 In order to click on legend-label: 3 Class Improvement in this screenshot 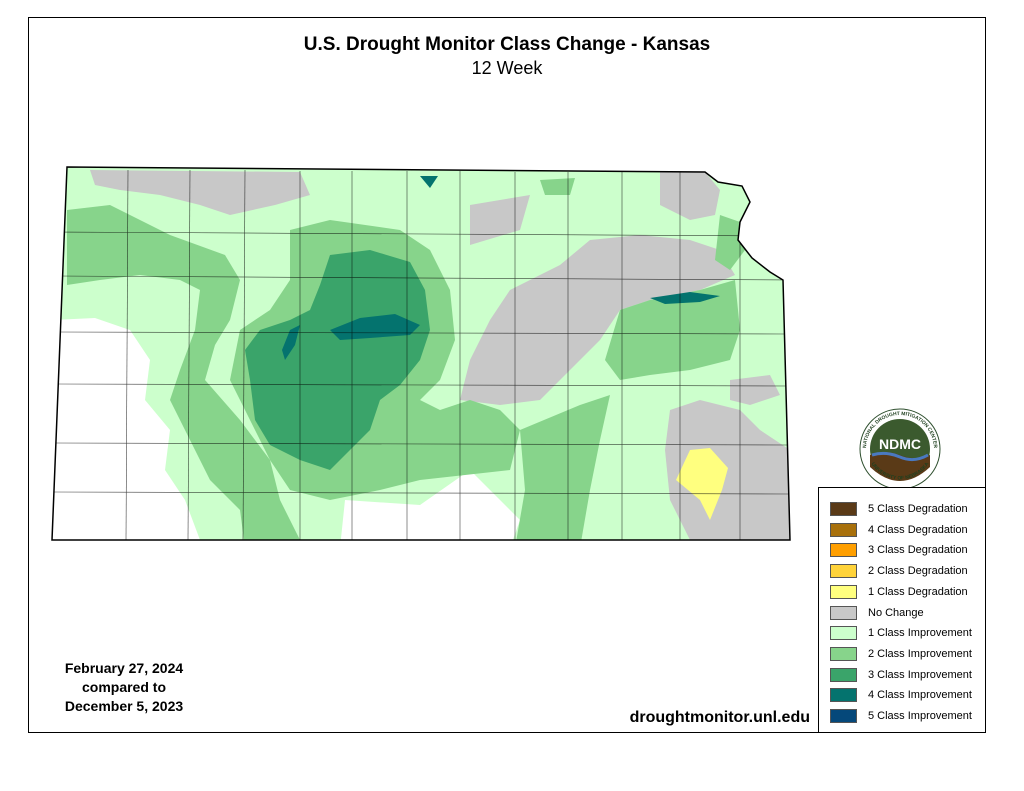, I will do `click(920, 674)`.